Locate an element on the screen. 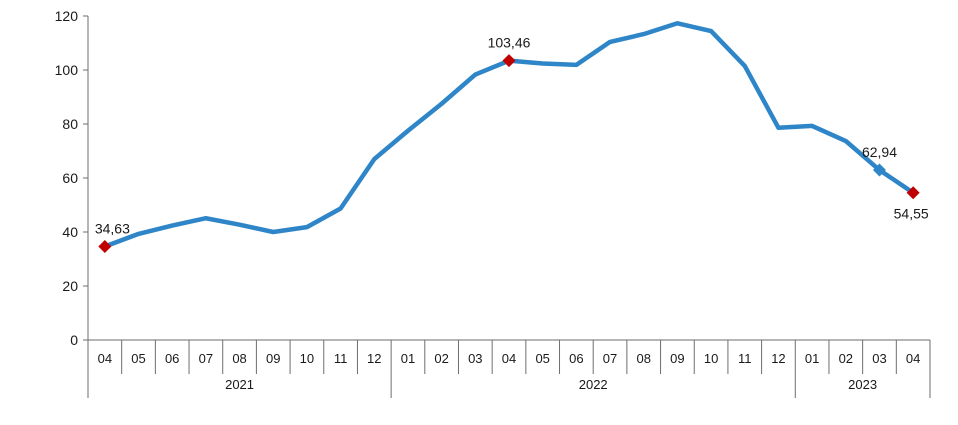 This screenshot has width=958, height=425. data-label: 54,55 is located at coordinates (911, 214).